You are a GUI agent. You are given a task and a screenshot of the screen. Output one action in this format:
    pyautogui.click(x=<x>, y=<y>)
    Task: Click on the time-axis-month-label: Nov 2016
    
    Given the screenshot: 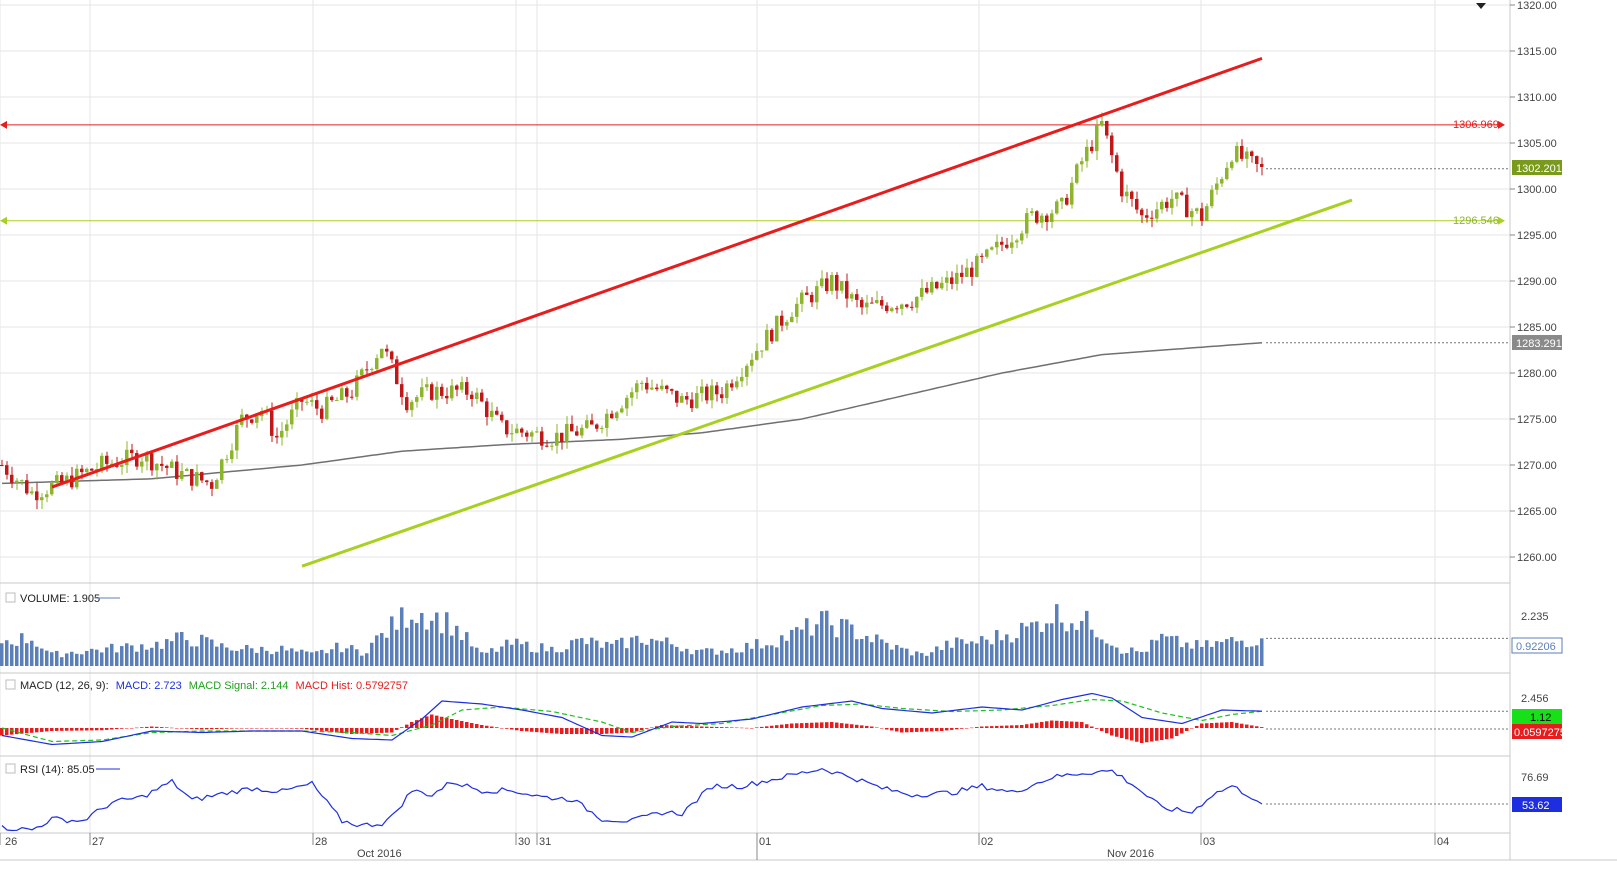 What is the action you would take?
    pyautogui.click(x=1130, y=854)
    